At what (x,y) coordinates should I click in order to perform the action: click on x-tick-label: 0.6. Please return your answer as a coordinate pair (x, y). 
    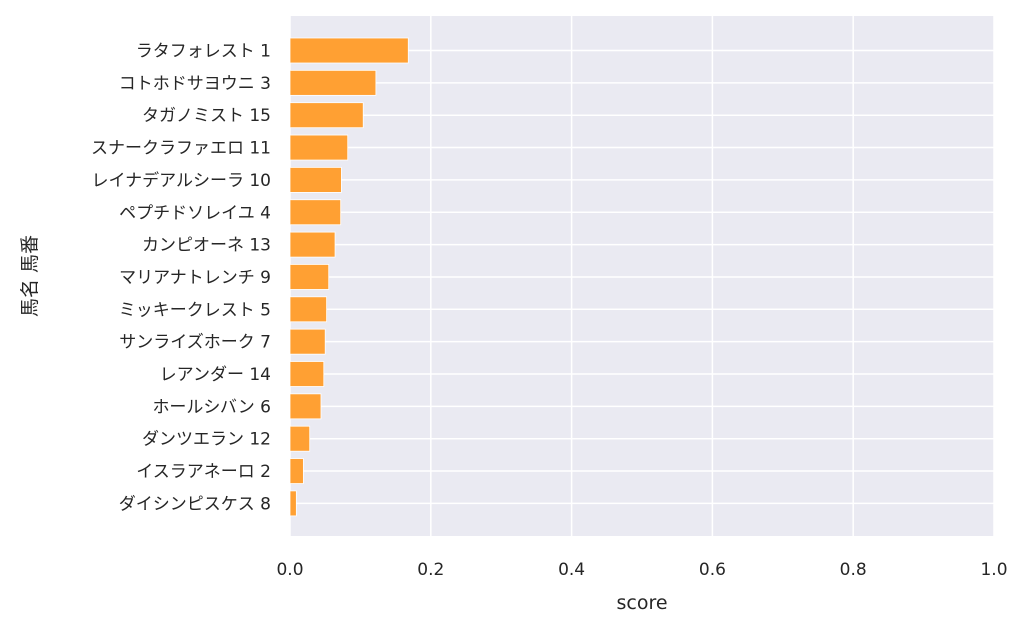
    Looking at the image, I should click on (712, 570).